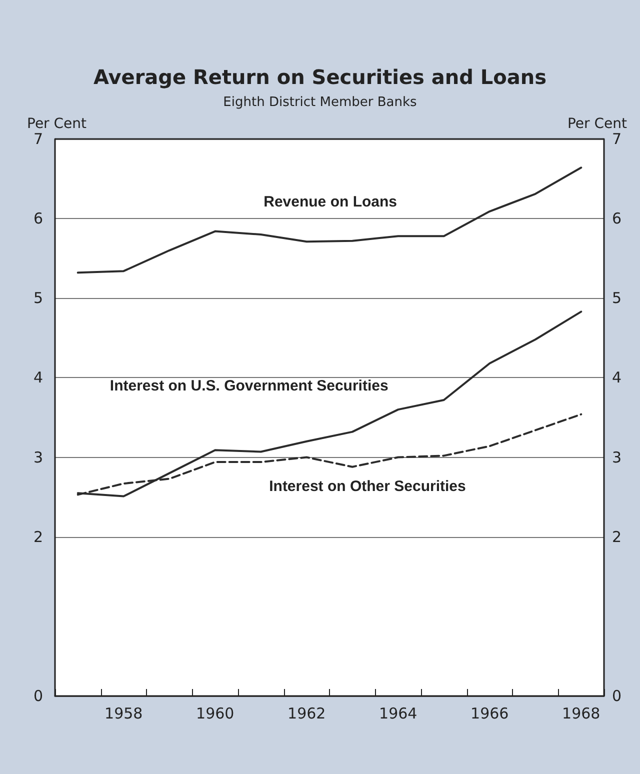 This screenshot has height=774, width=640. I want to click on x-tick-label: 1960, so click(215, 713).